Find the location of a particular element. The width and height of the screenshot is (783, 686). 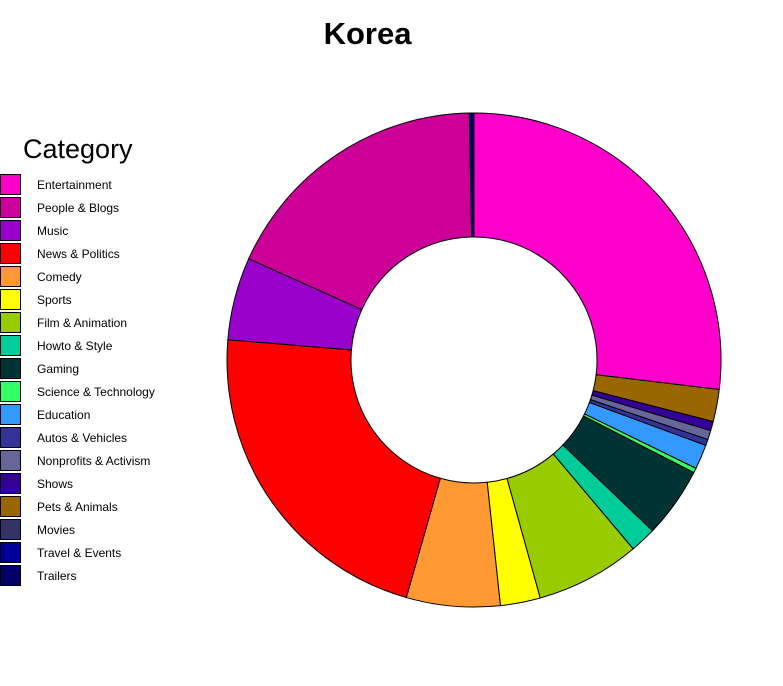

legend-item-travel-and-events: Travel & Events is located at coordinates (100, 553).